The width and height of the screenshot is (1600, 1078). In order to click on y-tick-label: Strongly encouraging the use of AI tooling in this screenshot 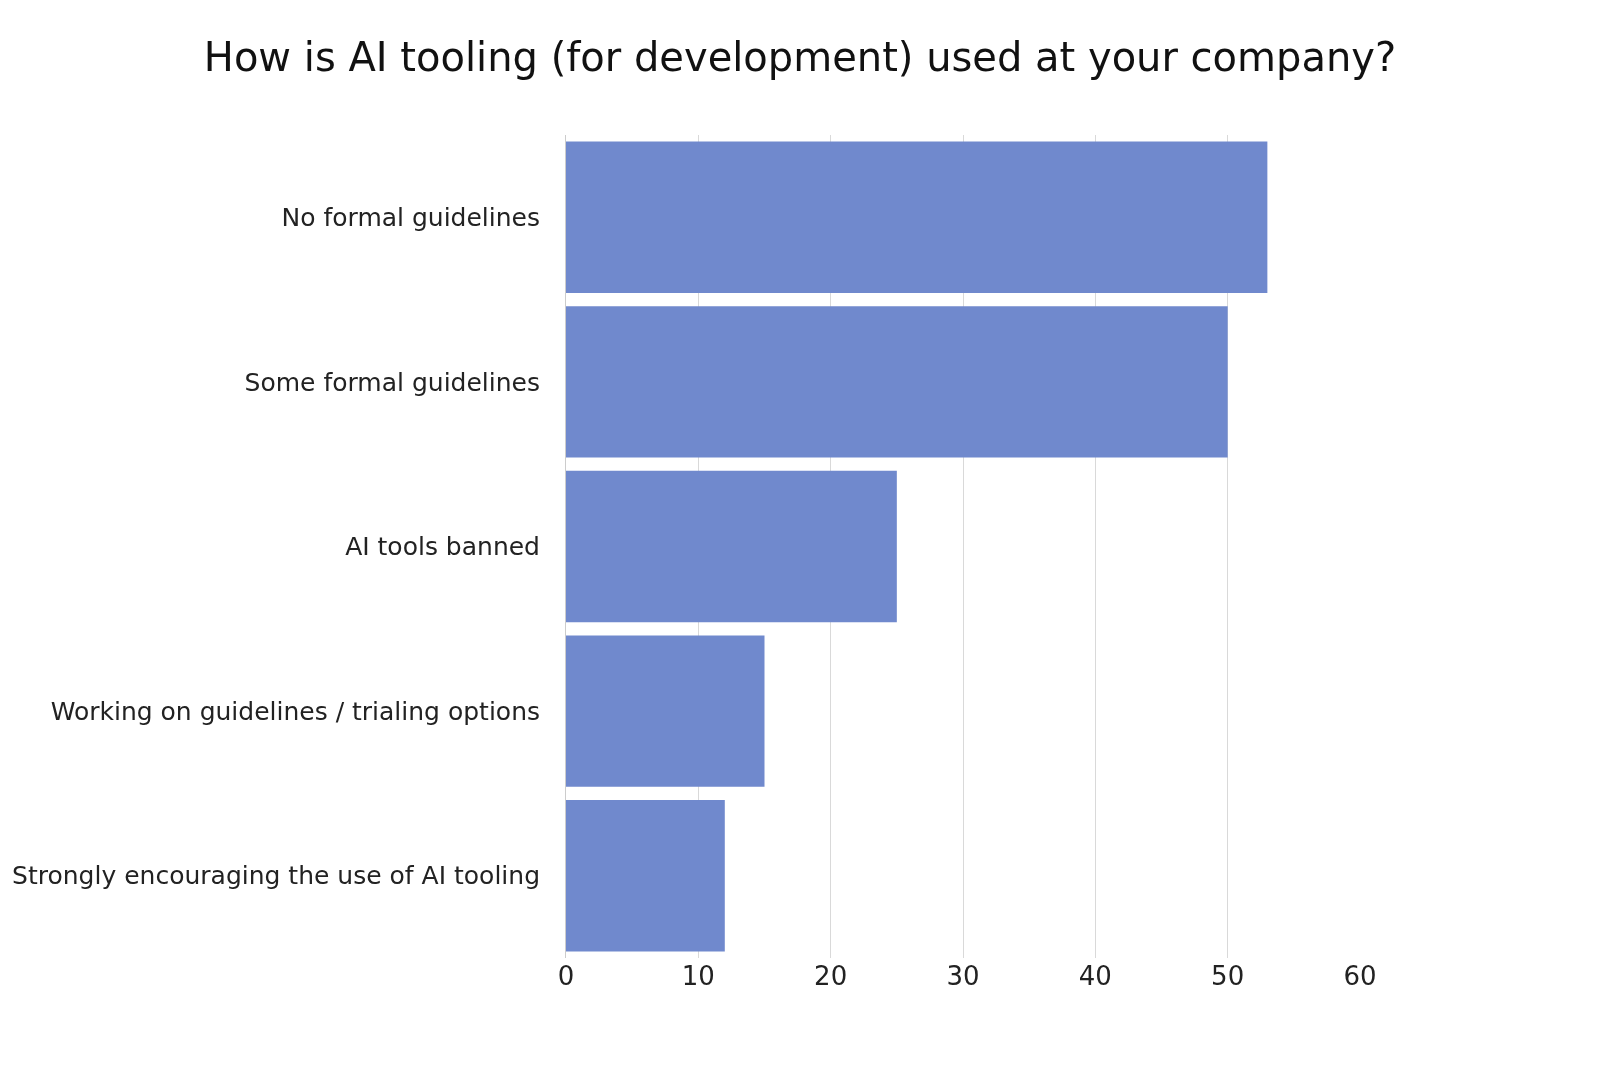, I will do `click(276, 876)`.